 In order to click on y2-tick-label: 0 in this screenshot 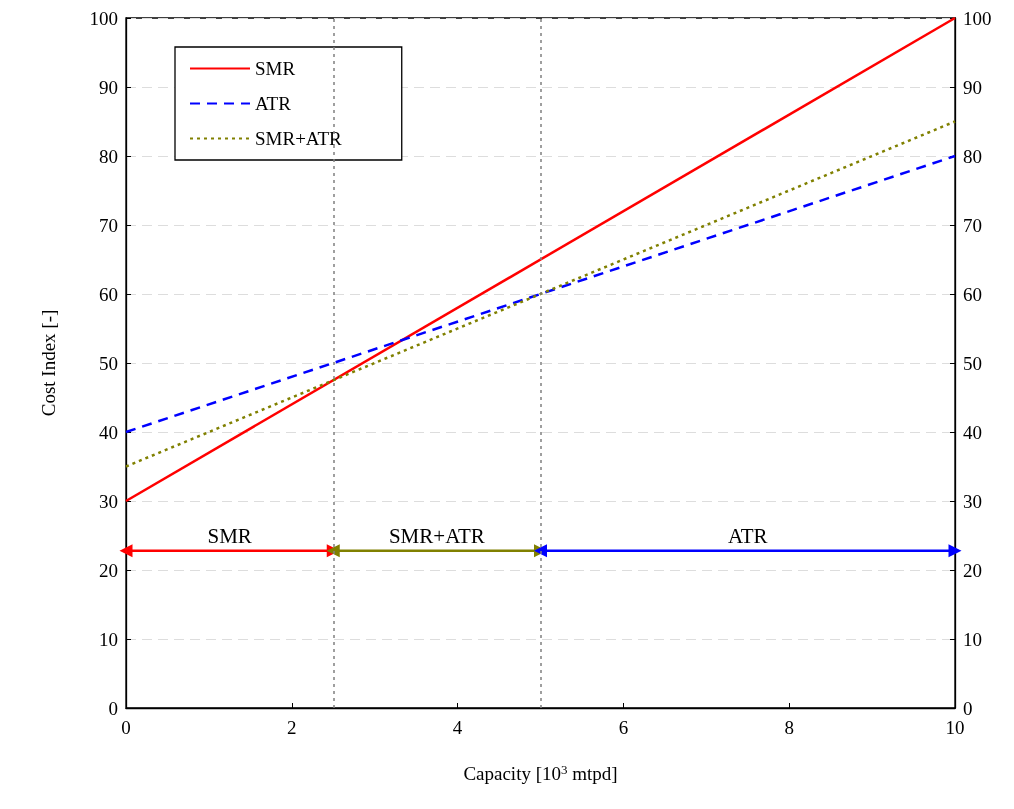, I will do `click(968, 708)`.